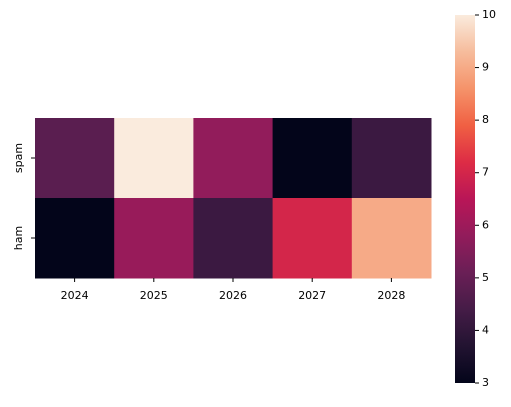 The image size is (511, 407). I want to click on colorbar-tick-label: 10, so click(489, 14).